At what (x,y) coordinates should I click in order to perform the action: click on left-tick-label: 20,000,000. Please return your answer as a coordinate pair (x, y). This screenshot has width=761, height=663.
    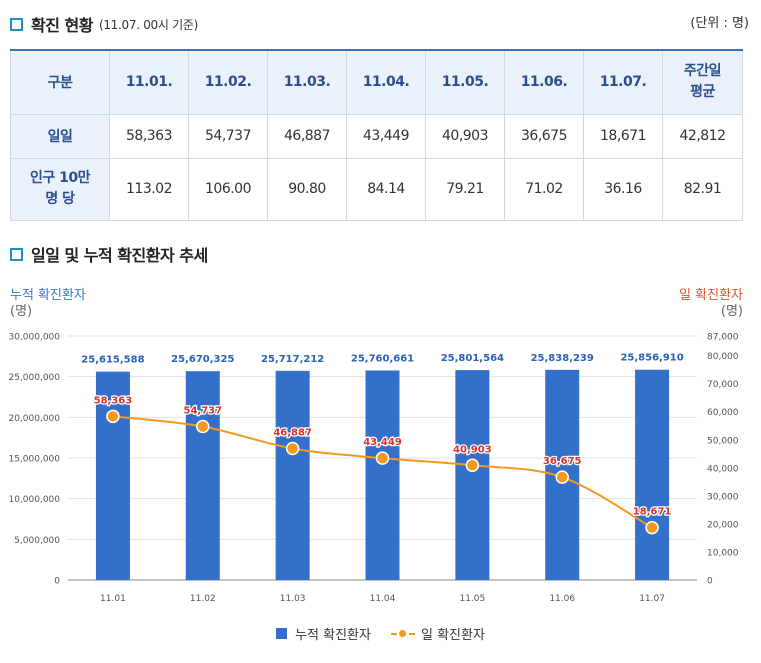
    Looking at the image, I should click on (34, 419).